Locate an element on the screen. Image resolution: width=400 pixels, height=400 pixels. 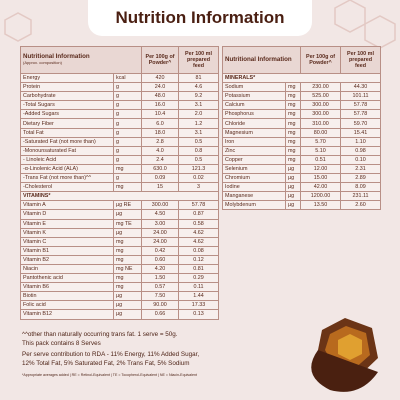
cell: 310.00 is located at coordinates (320, 123).